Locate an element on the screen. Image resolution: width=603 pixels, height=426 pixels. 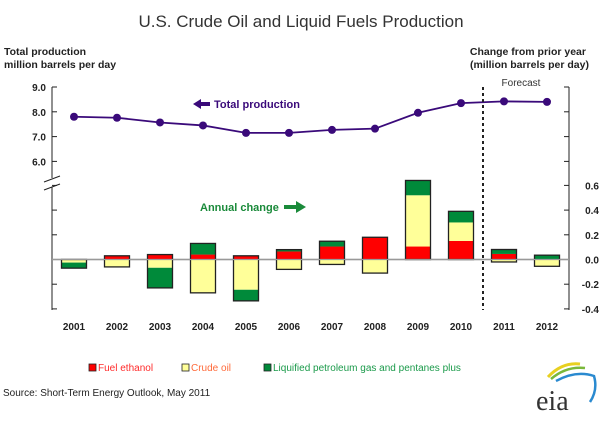
annual-change-annotation: Annual change is located at coordinates (253, 207).